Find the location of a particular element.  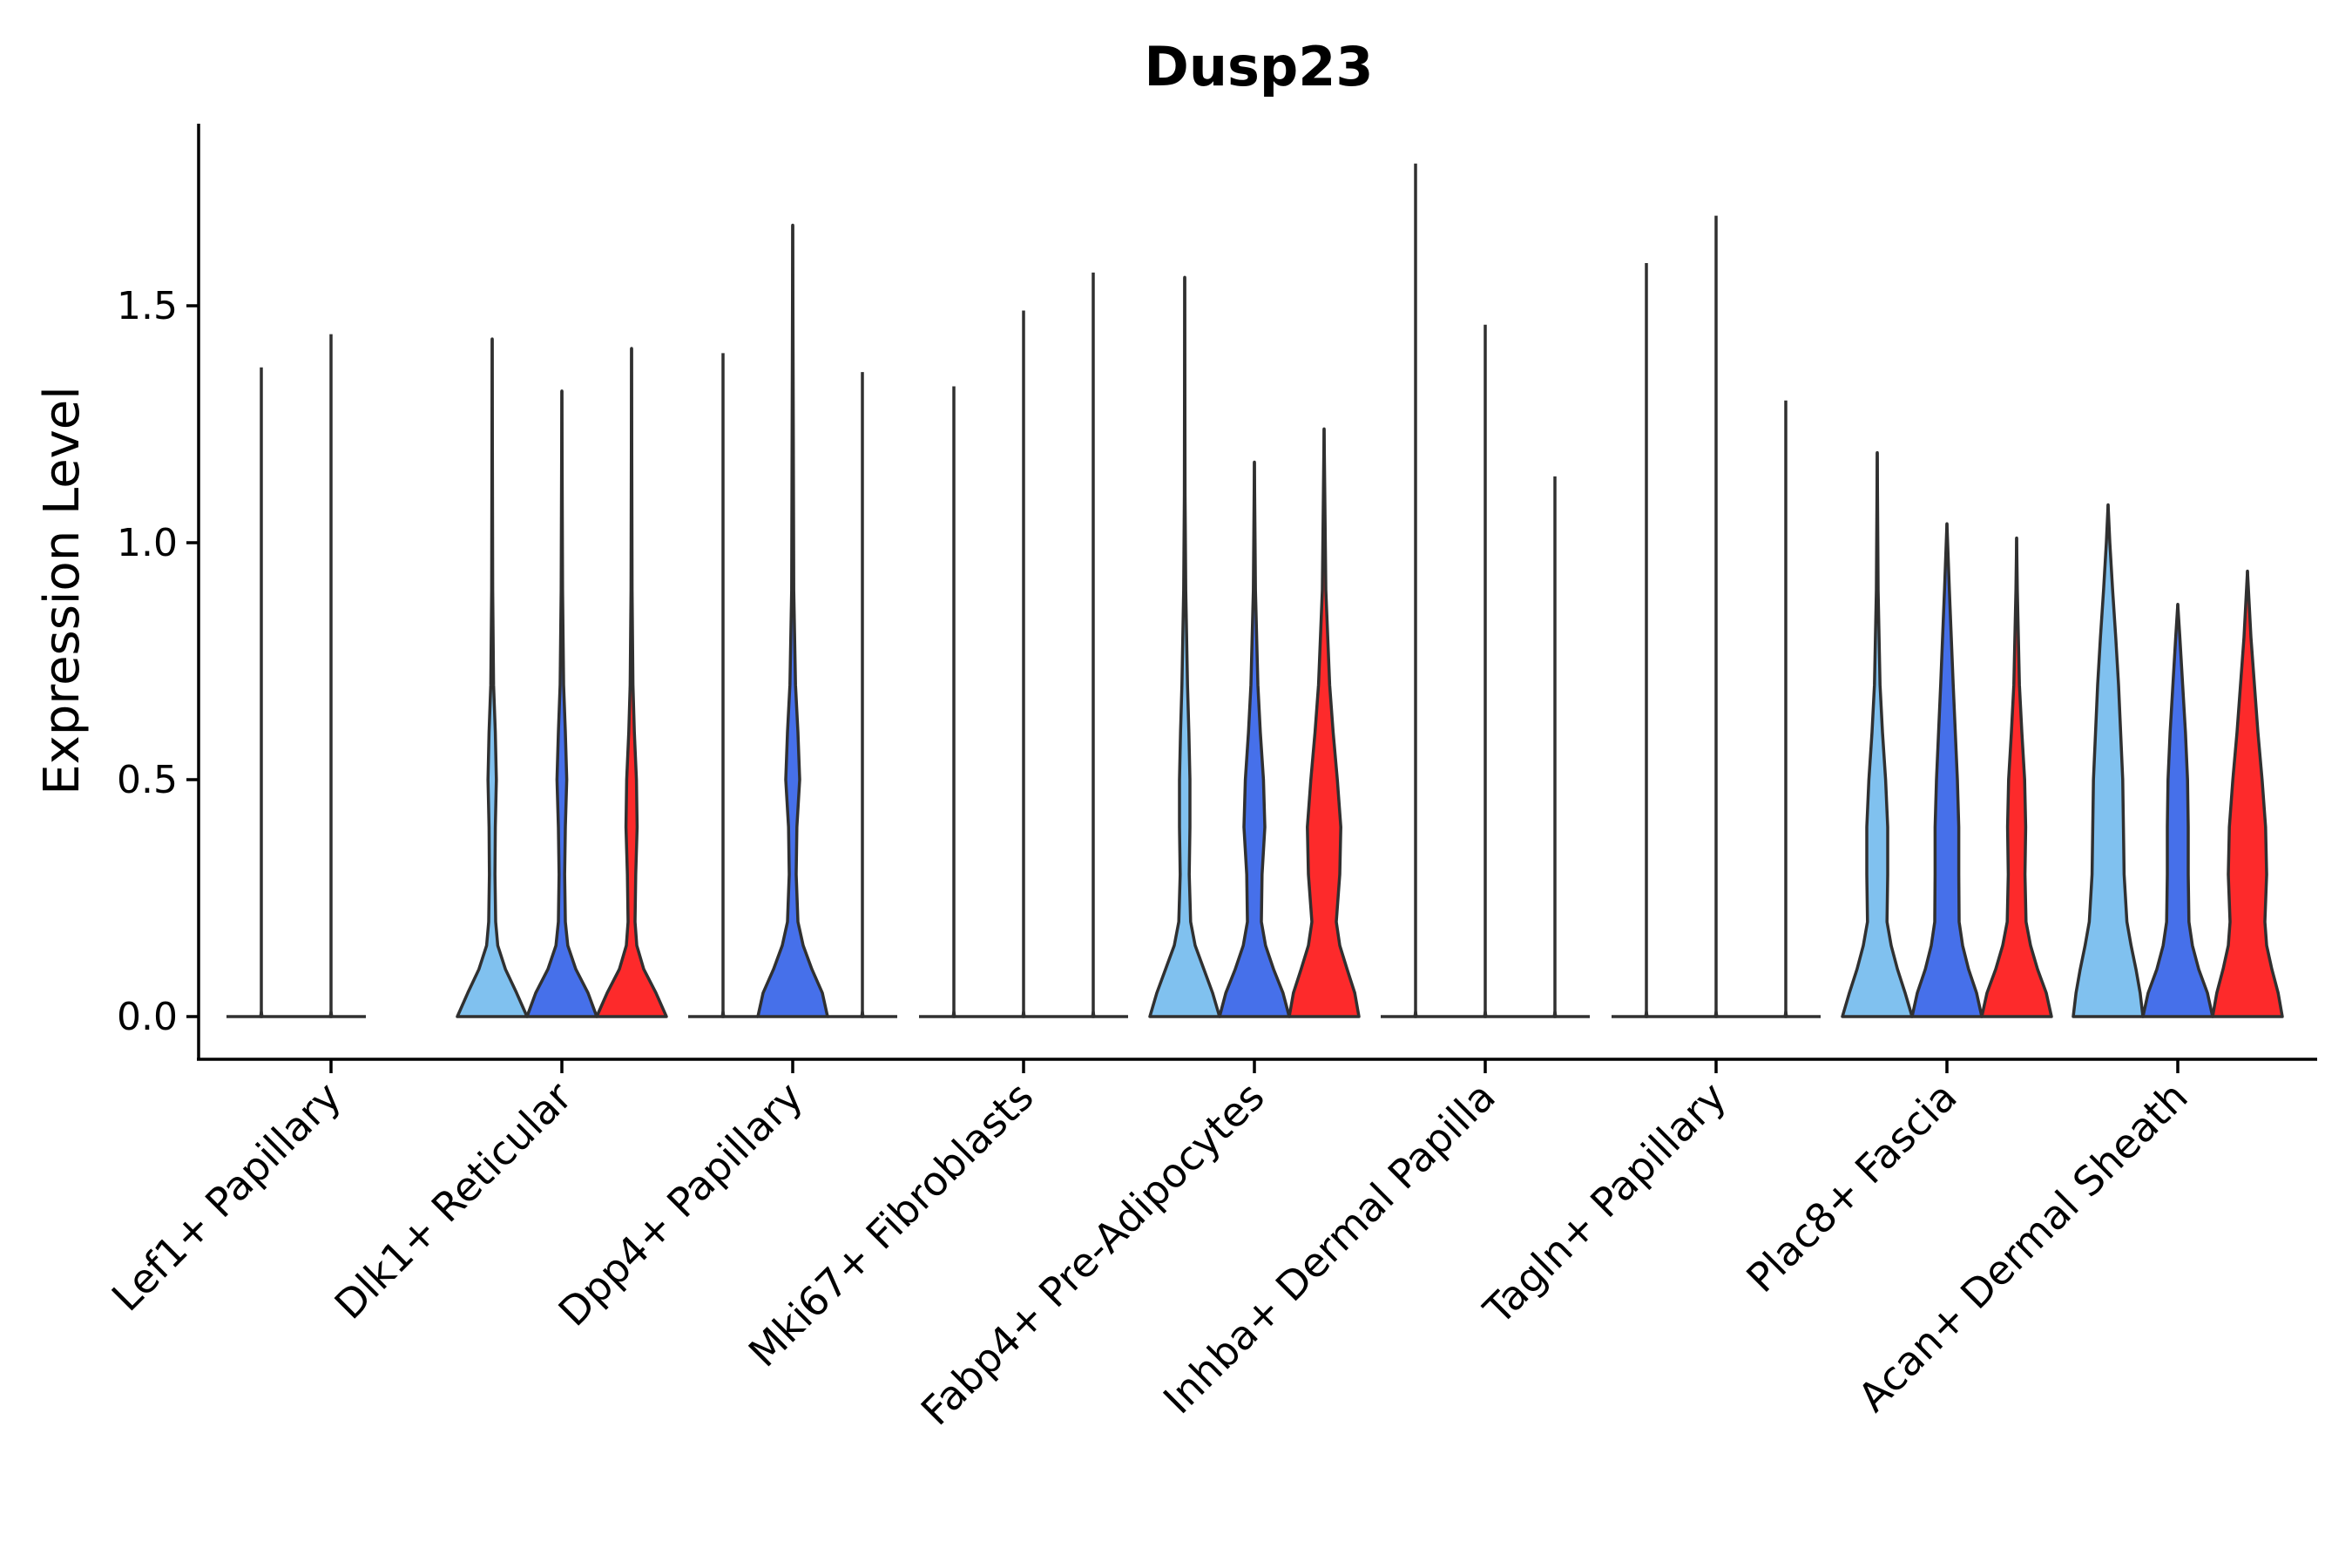

x-category-label: Dpp4+ Papillary is located at coordinates (681, 1204).